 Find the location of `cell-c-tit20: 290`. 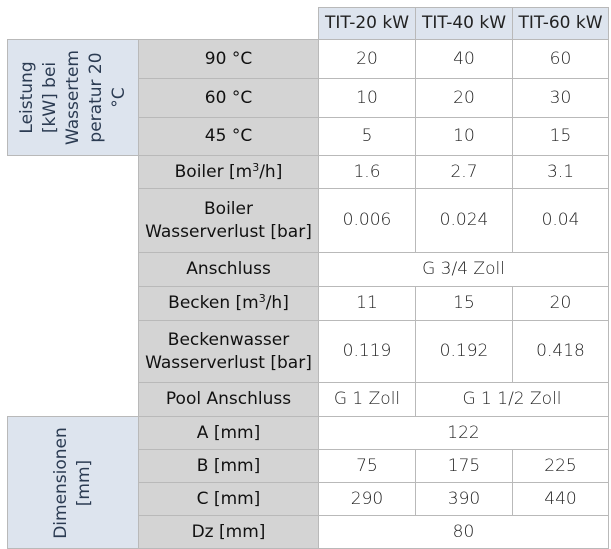

cell-c-tit20: 290 is located at coordinates (367, 499).